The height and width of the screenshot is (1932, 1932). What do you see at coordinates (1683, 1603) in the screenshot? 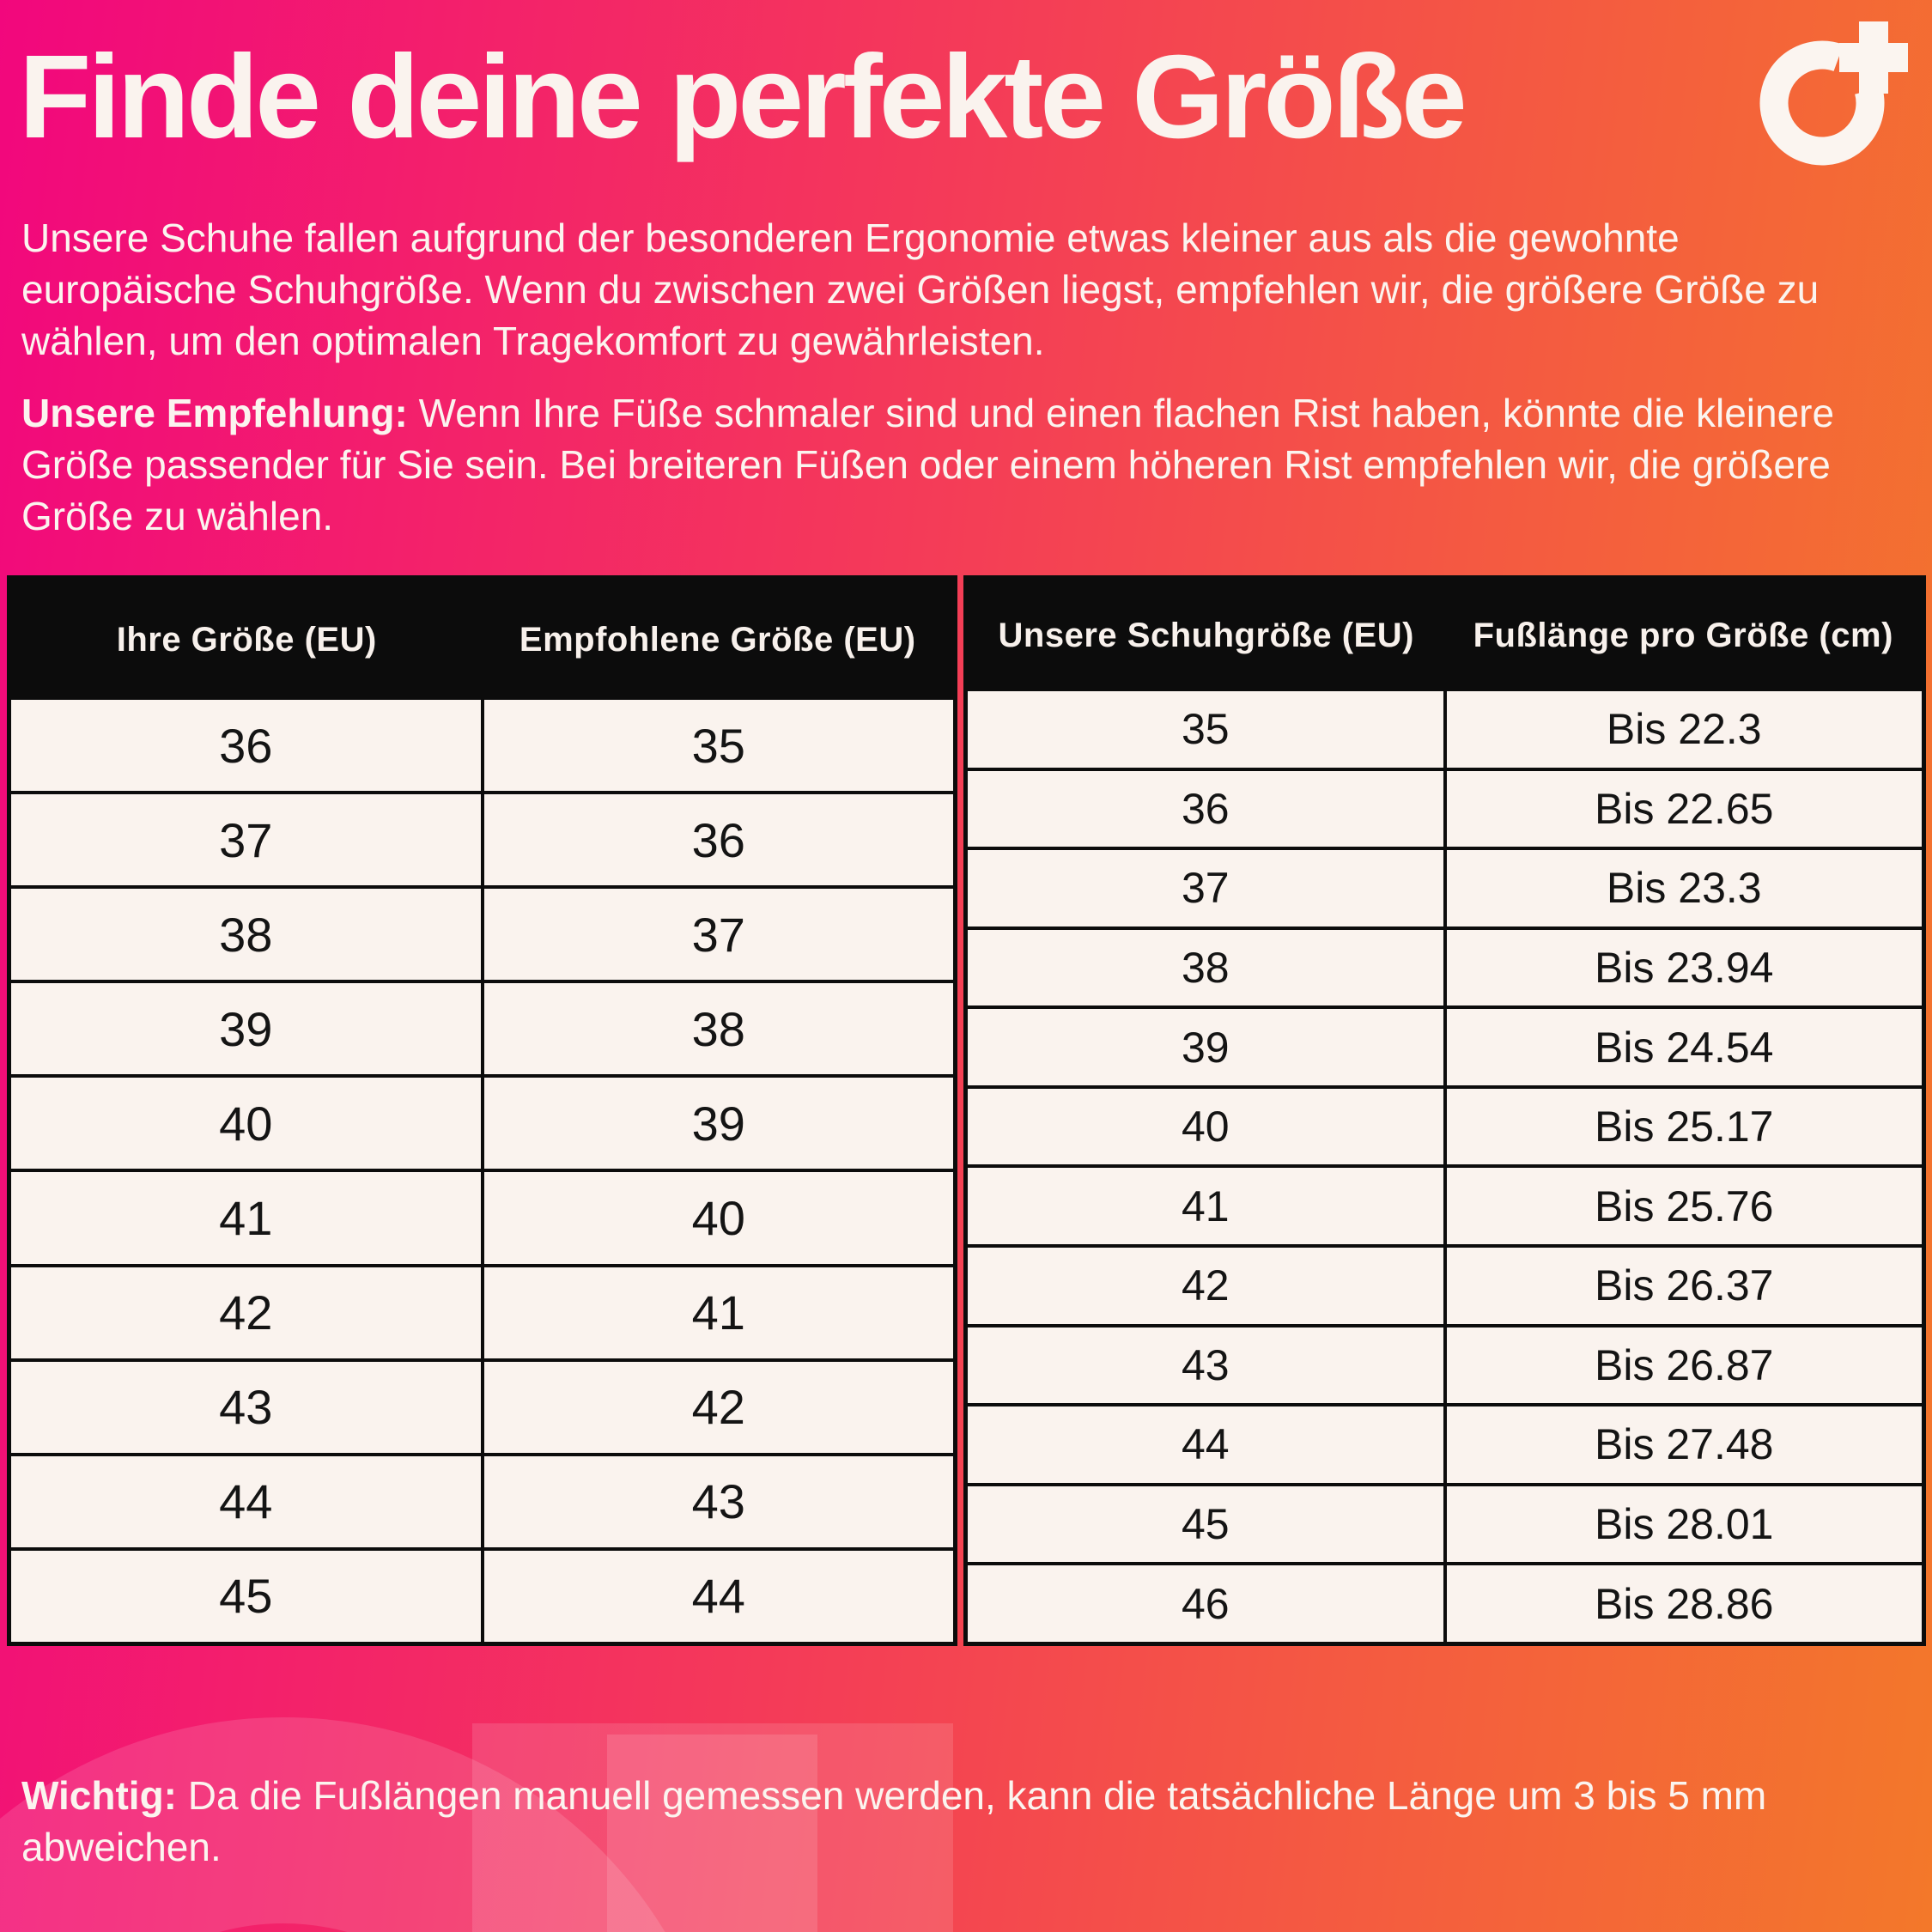
I see `table-cell: Bis 28.86` at bounding box center [1683, 1603].